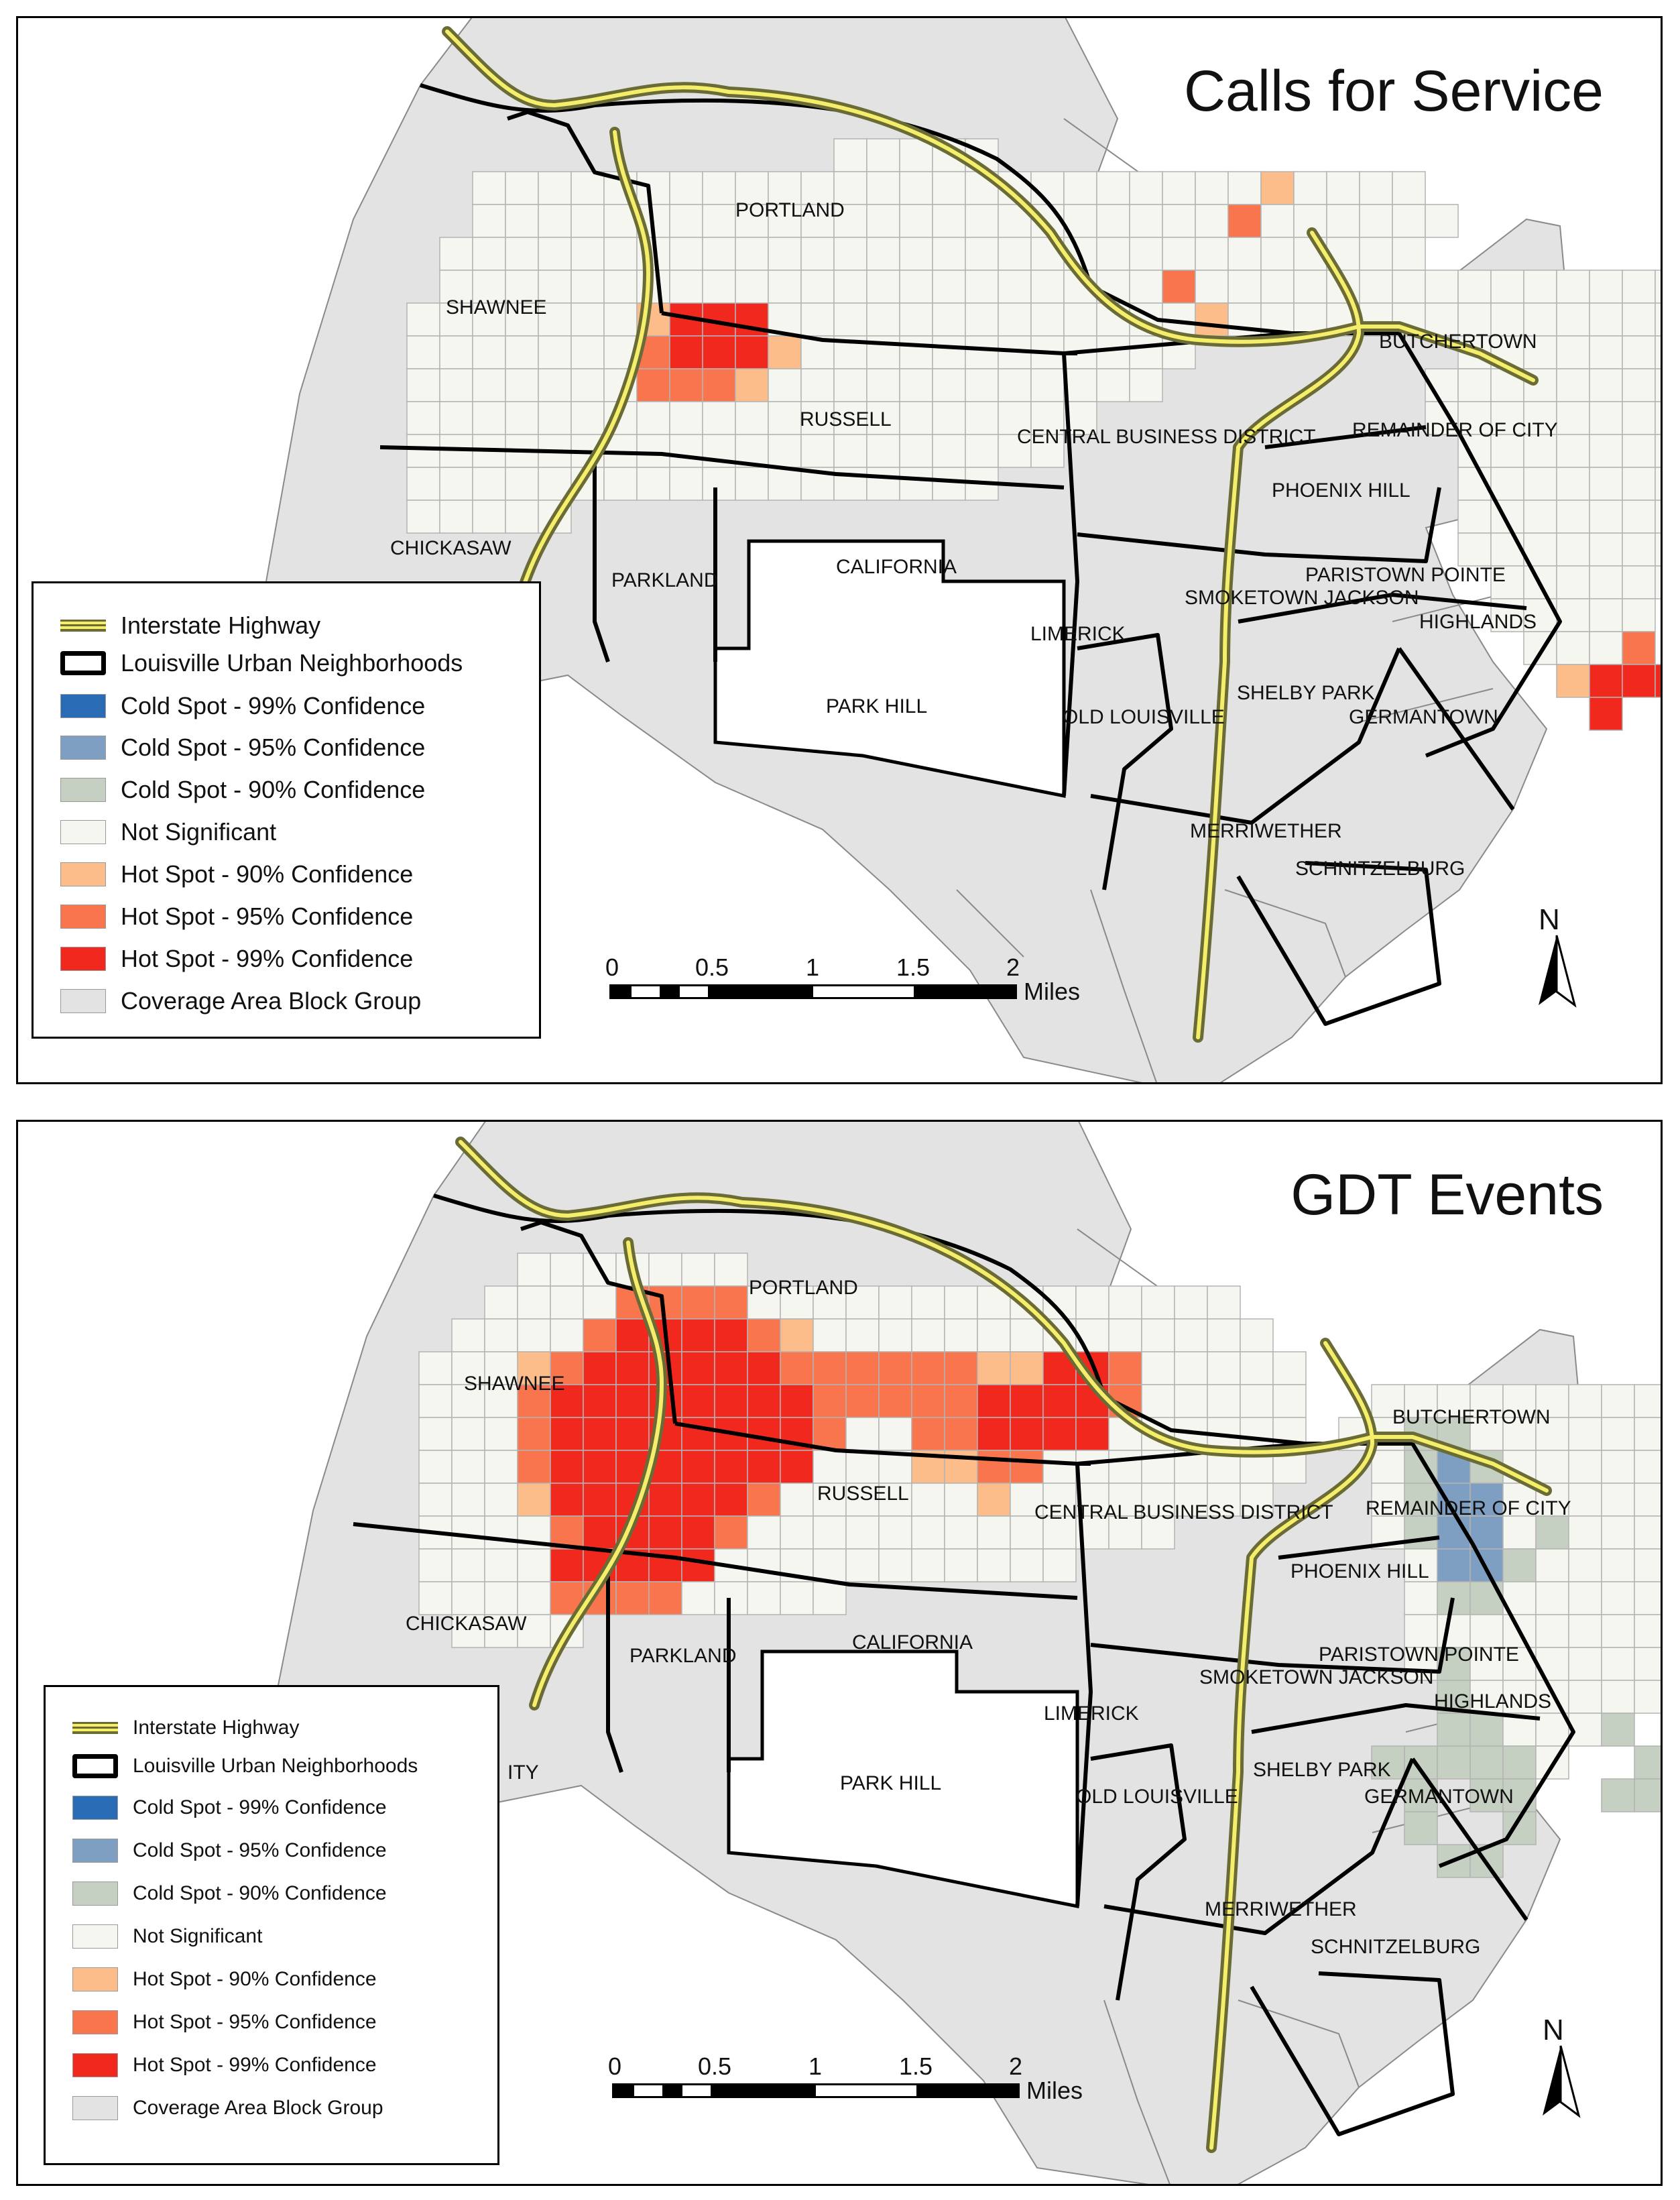 The height and width of the screenshot is (2200, 1680). What do you see at coordinates (712, 967) in the screenshot?
I see `scale-tick: 0.5` at bounding box center [712, 967].